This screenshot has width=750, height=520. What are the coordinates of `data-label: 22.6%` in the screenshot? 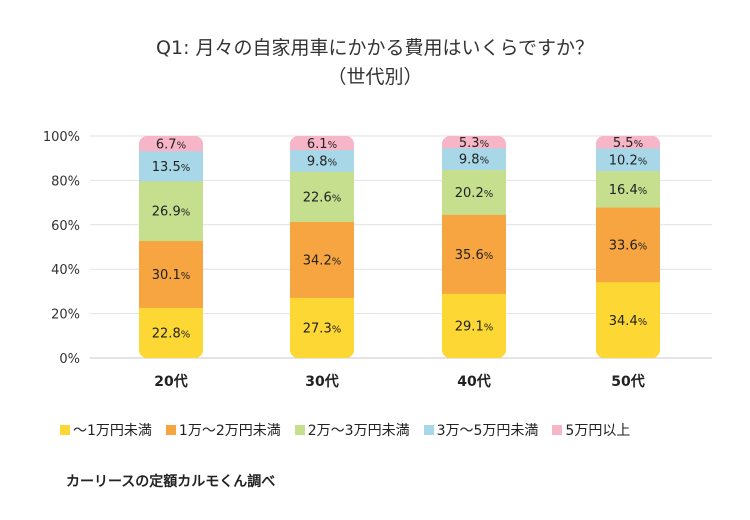 It's located at (322, 197).